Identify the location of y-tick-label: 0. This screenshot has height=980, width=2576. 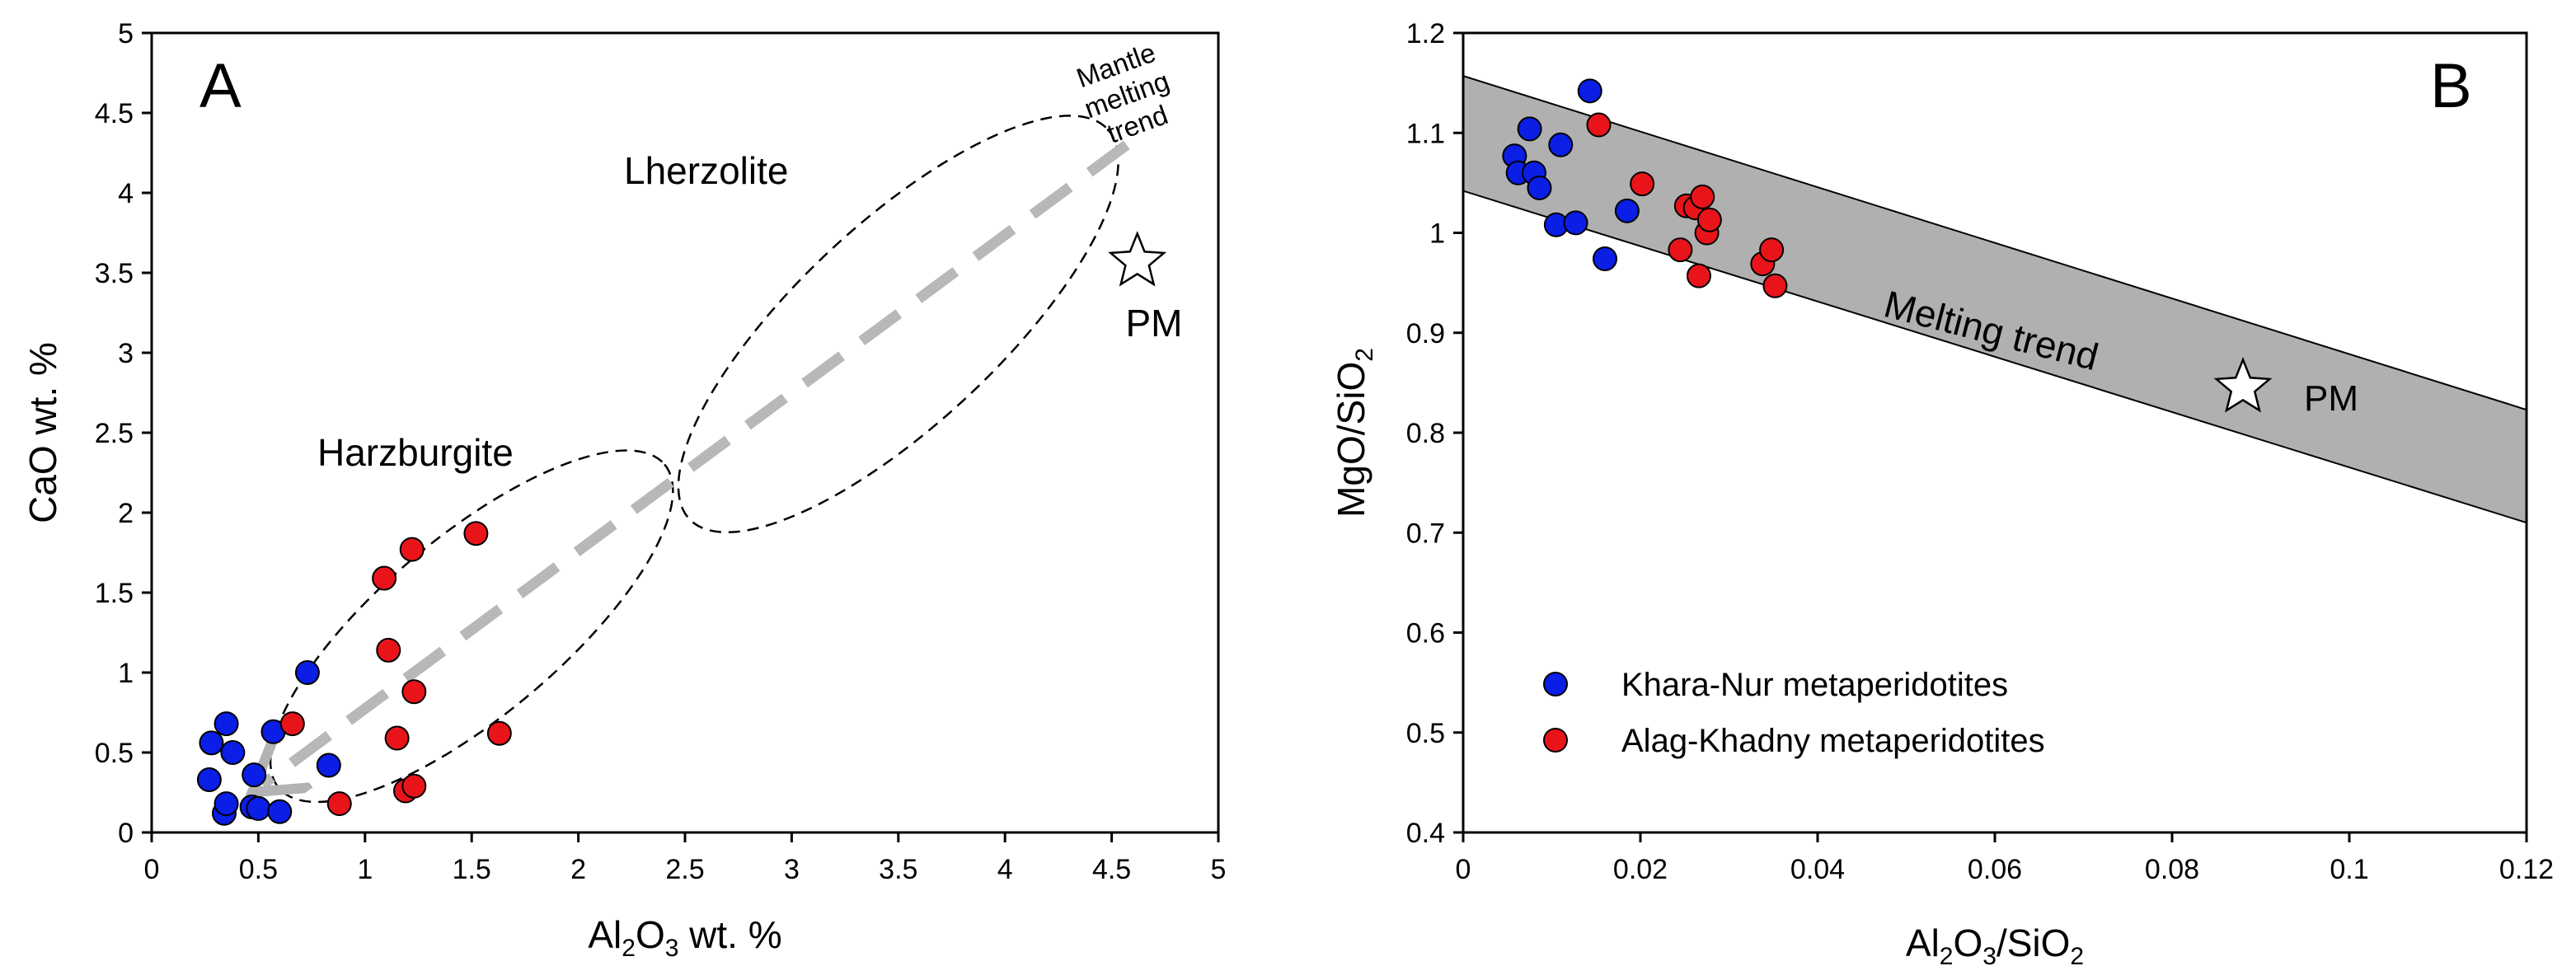
(126, 834).